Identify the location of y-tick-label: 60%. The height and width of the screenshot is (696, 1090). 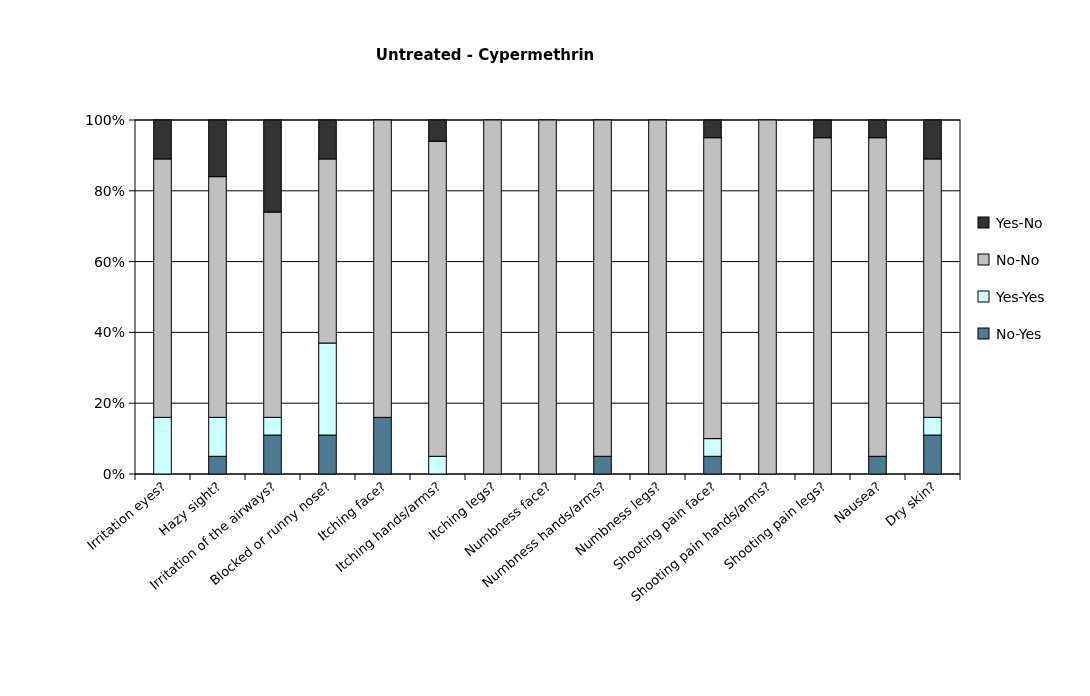
(109, 261).